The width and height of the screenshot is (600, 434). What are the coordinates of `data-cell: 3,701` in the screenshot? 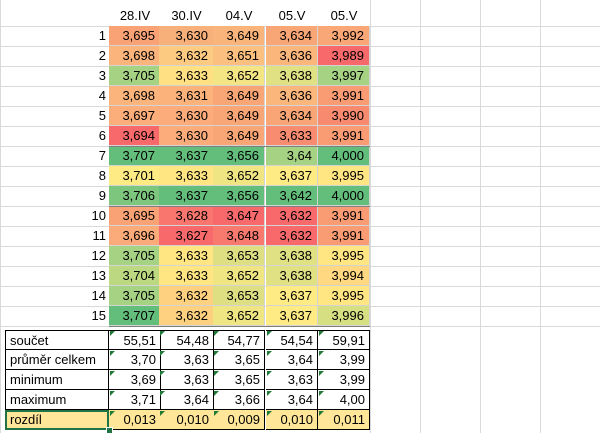 It's located at (135, 176).